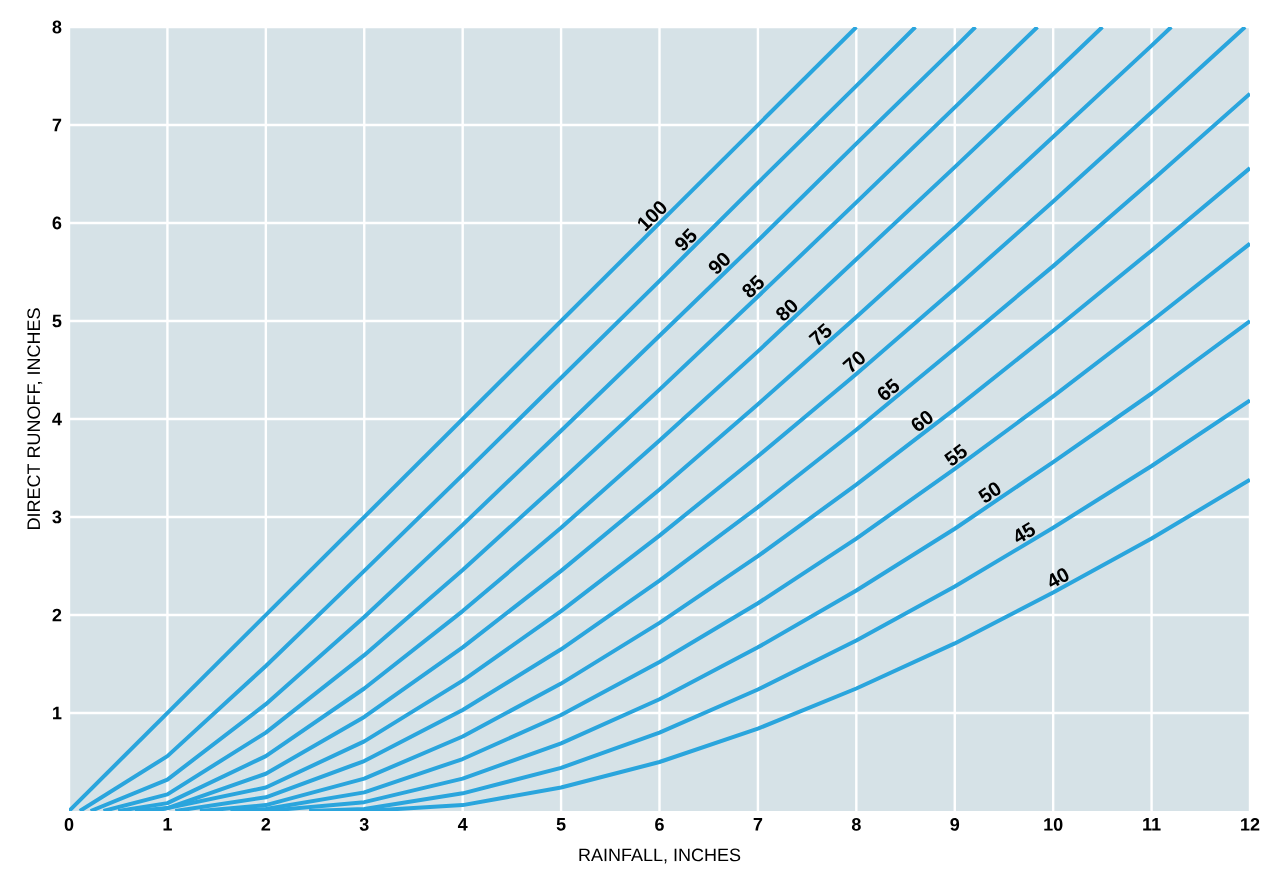  I want to click on y-tick-label: 8, so click(57, 27).